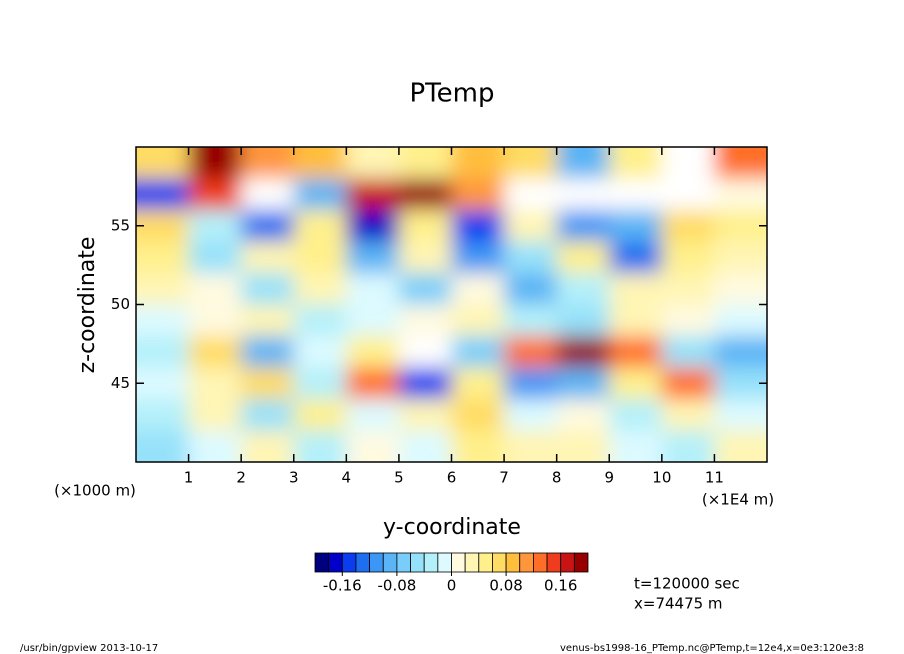 The width and height of the screenshot is (904, 654). What do you see at coordinates (294, 478) in the screenshot?
I see `x-tick-label: 3` at bounding box center [294, 478].